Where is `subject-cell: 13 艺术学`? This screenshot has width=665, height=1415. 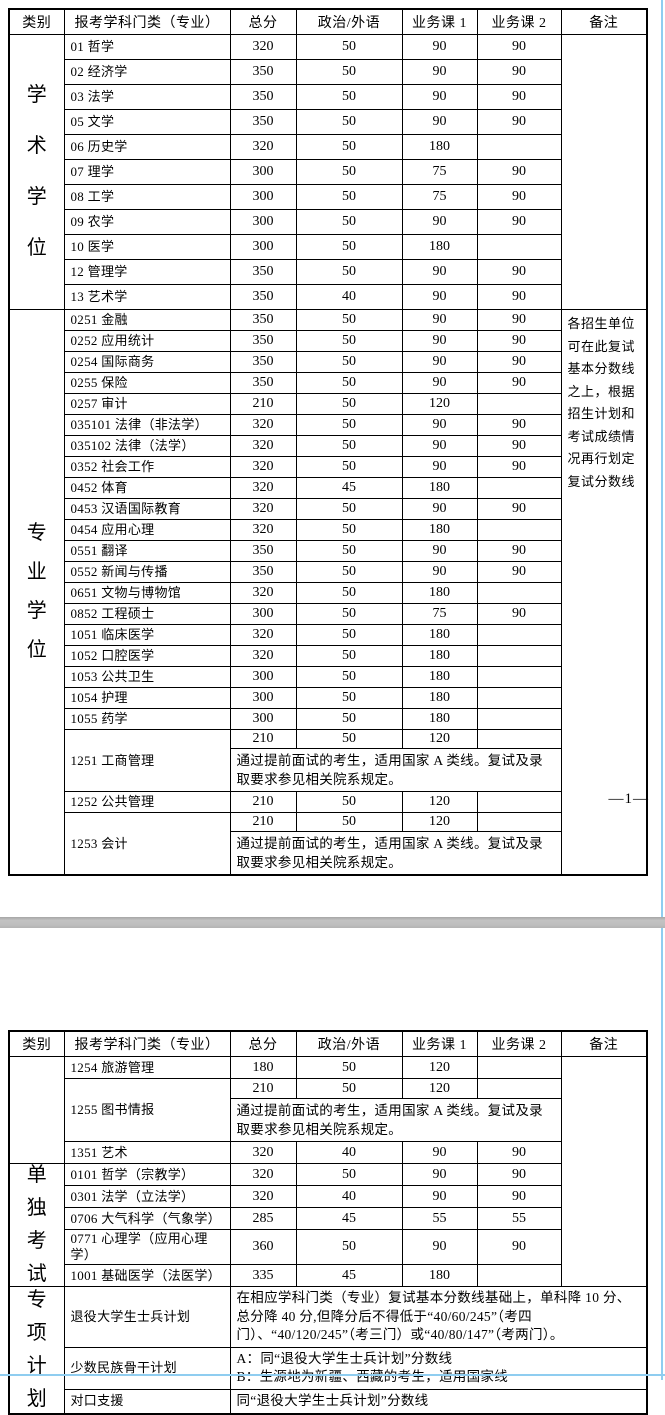 subject-cell: 13 艺术学 is located at coordinates (147, 297).